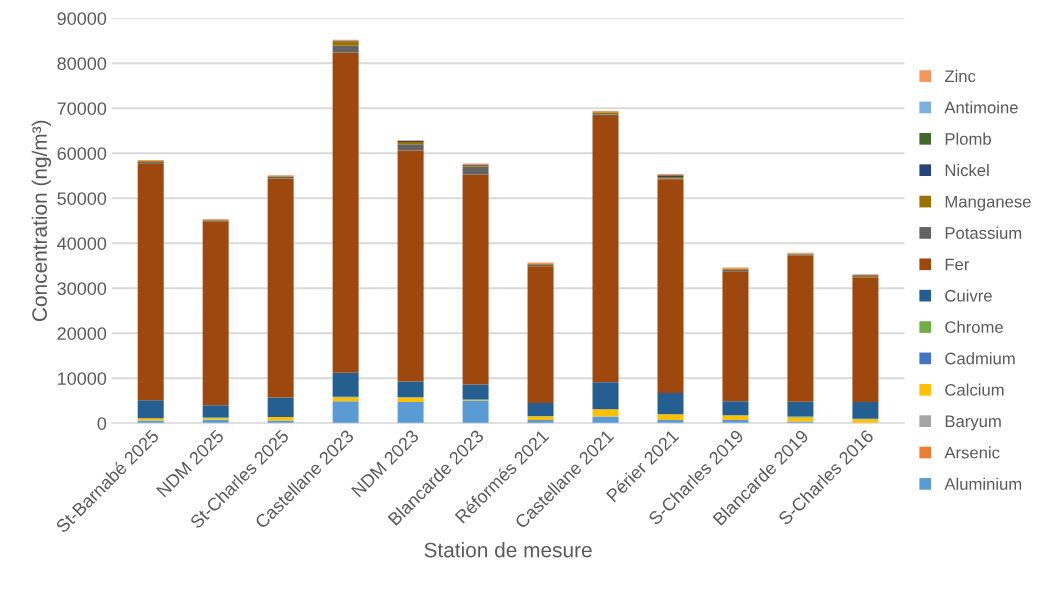  Describe the element at coordinates (82, 333) in the screenshot. I see `y-tick-label: 20000` at that location.